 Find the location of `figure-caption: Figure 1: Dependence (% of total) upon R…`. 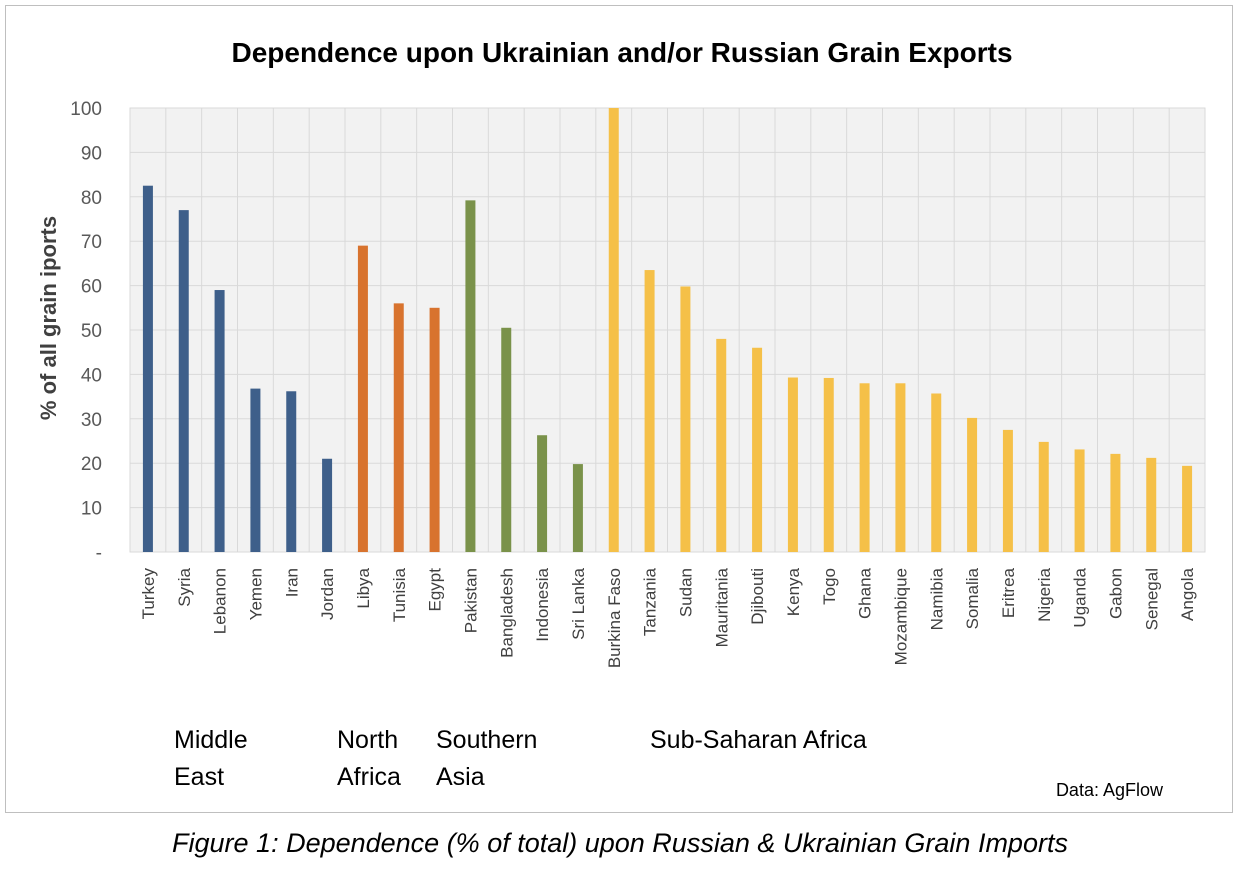

figure-caption: Figure 1: Dependence (% of total) upon R… is located at coordinates (620, 843).